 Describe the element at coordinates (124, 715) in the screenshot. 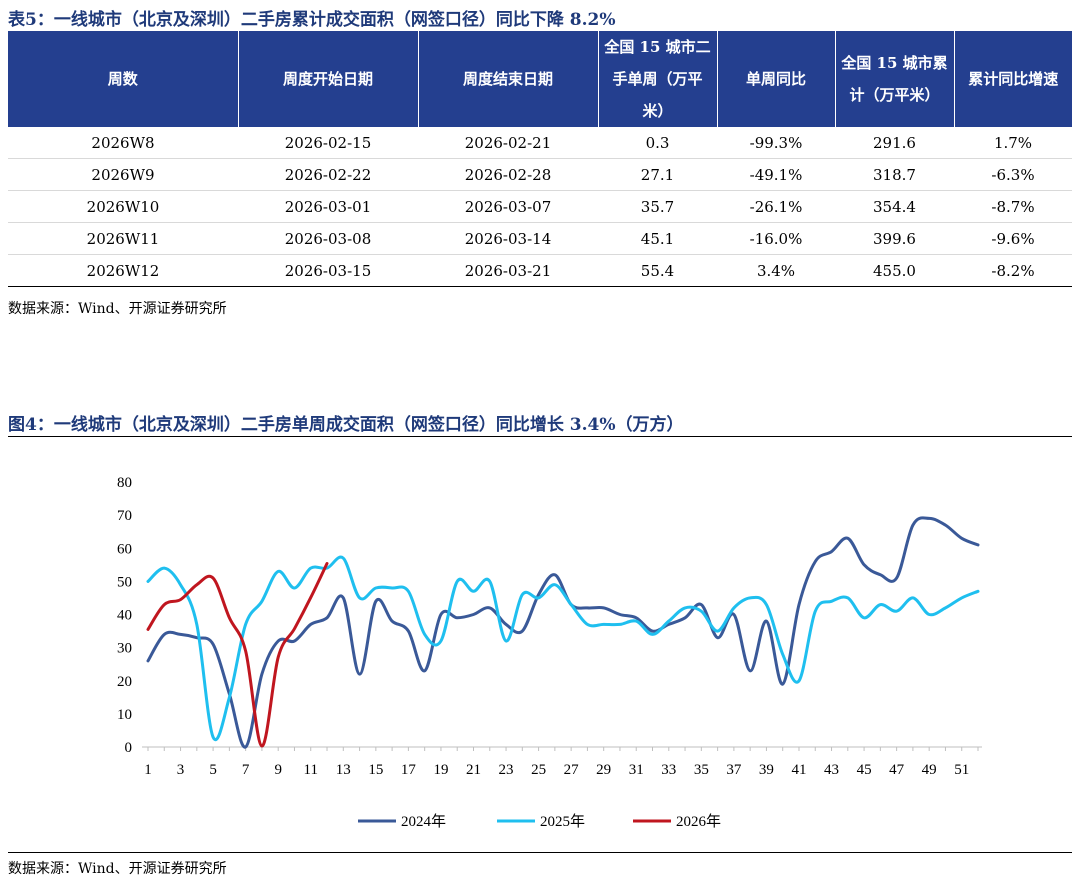

I see `y-tick-label: 10` at that location.